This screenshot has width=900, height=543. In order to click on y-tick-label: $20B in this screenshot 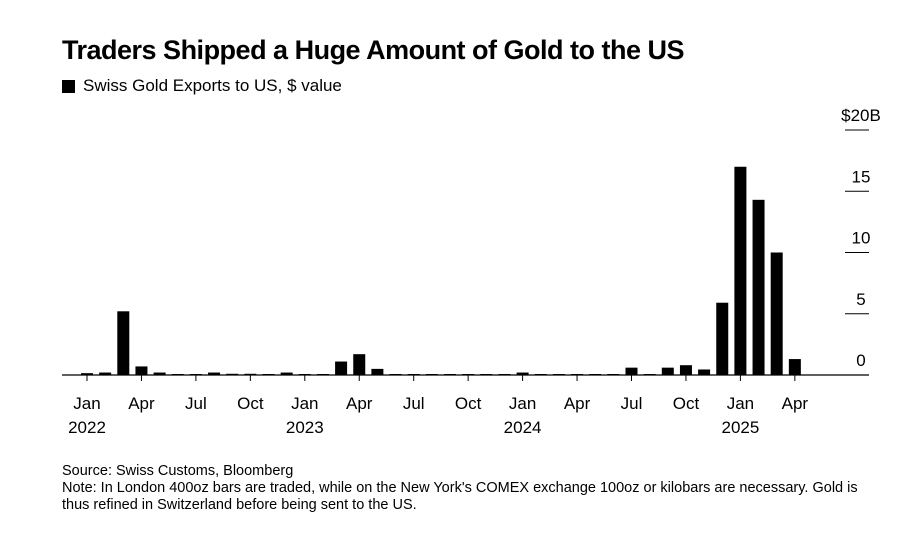, I will do `click(861, 115)`.